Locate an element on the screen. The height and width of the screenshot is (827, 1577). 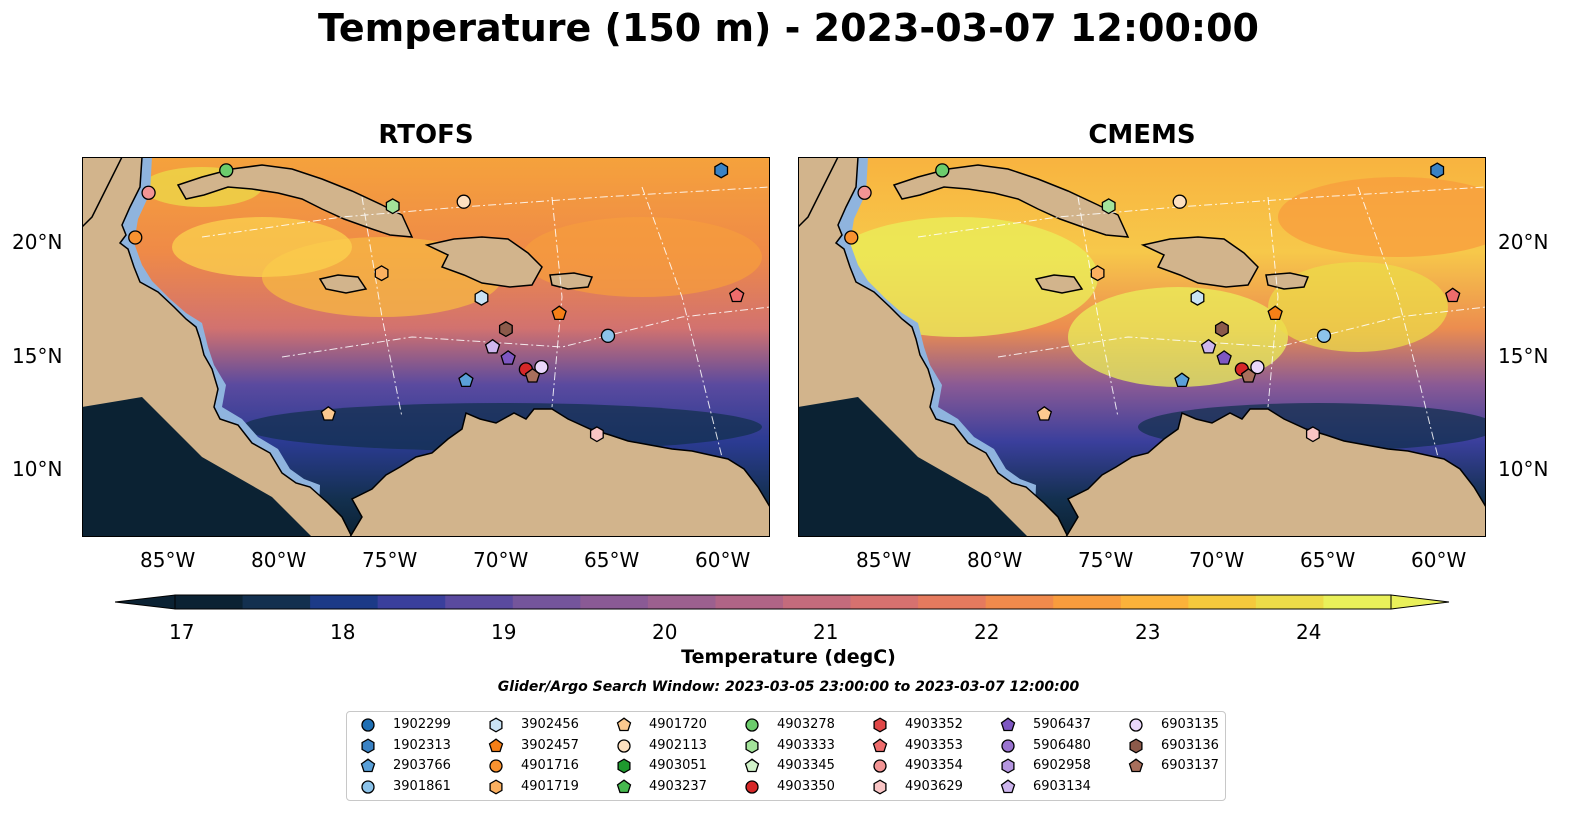
legend-label: 6903134 is located at coordinates (1062, 786).